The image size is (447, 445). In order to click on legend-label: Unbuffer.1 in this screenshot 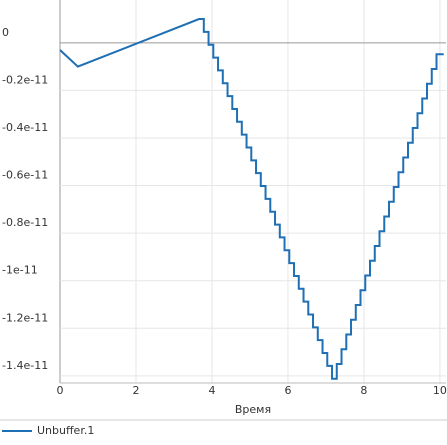, I will do `click(65, 430)`.